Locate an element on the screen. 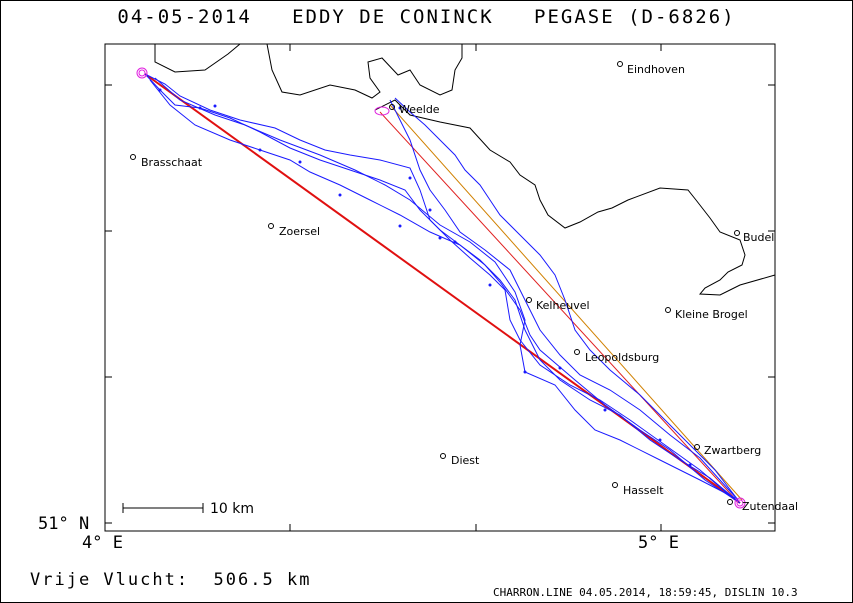 The image size is (853, 603). place-label: Leopoldsburg is located at coordinates (622, 357).